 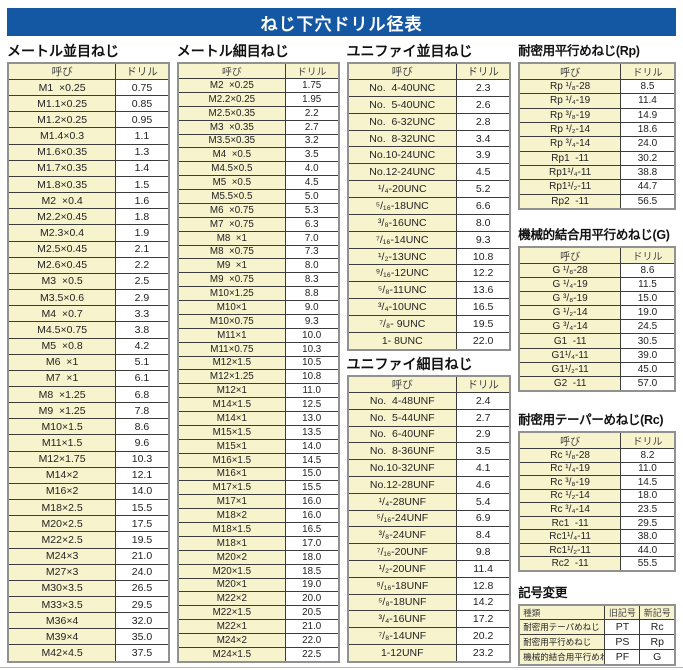 I want to click on drill-diameter: 19.5, so click(x=483, y=324).